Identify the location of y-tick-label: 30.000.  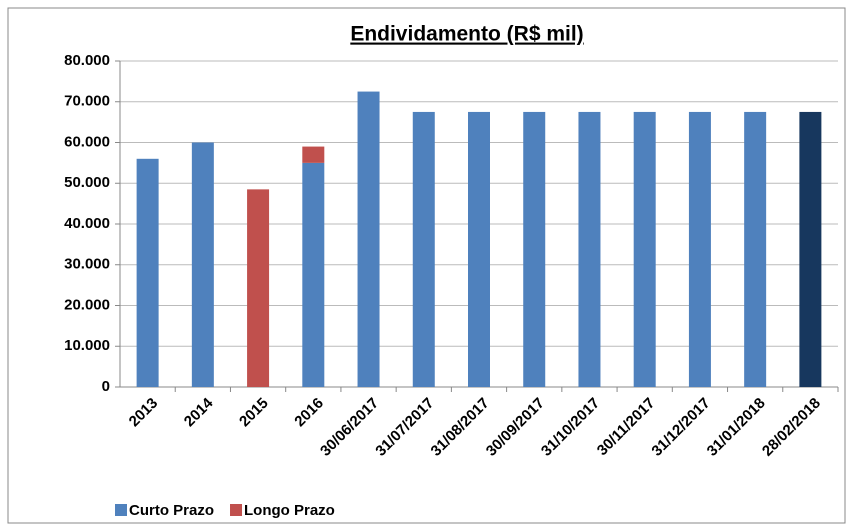
(87, 264).